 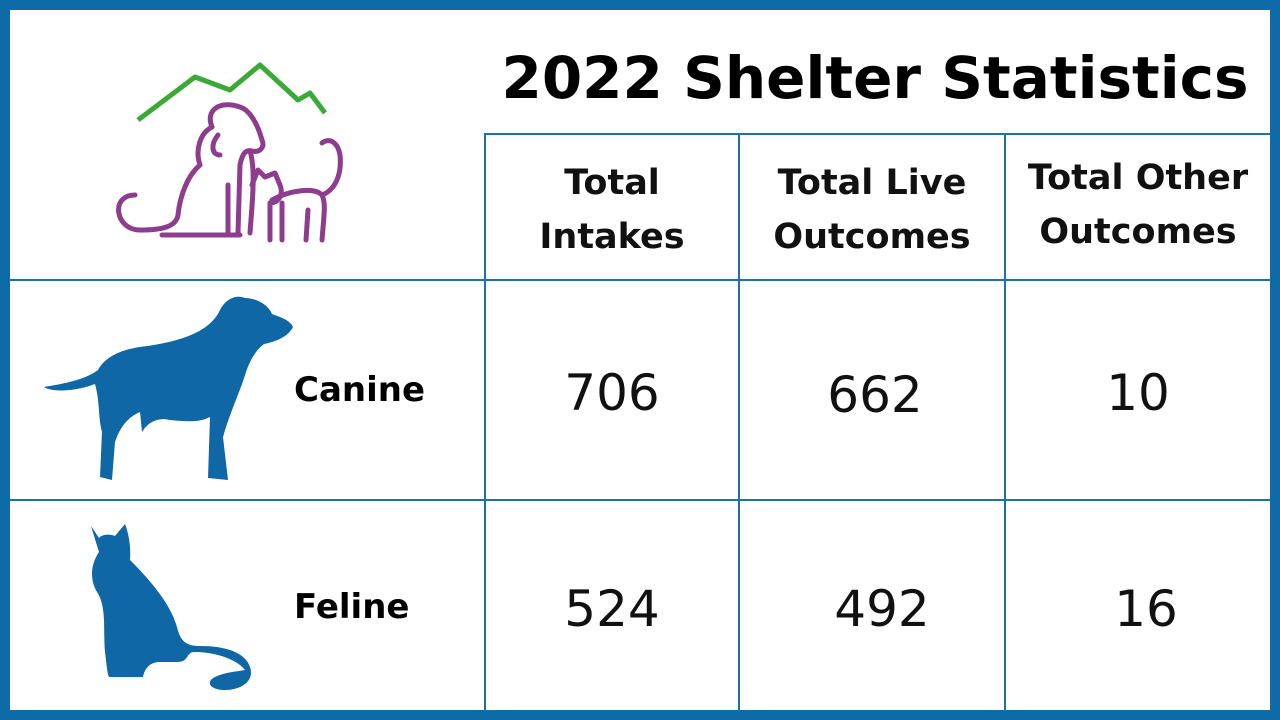 I want to click on column-header-total-live-outcomes: Total Live Outcomes, so click(x=872, y=210).